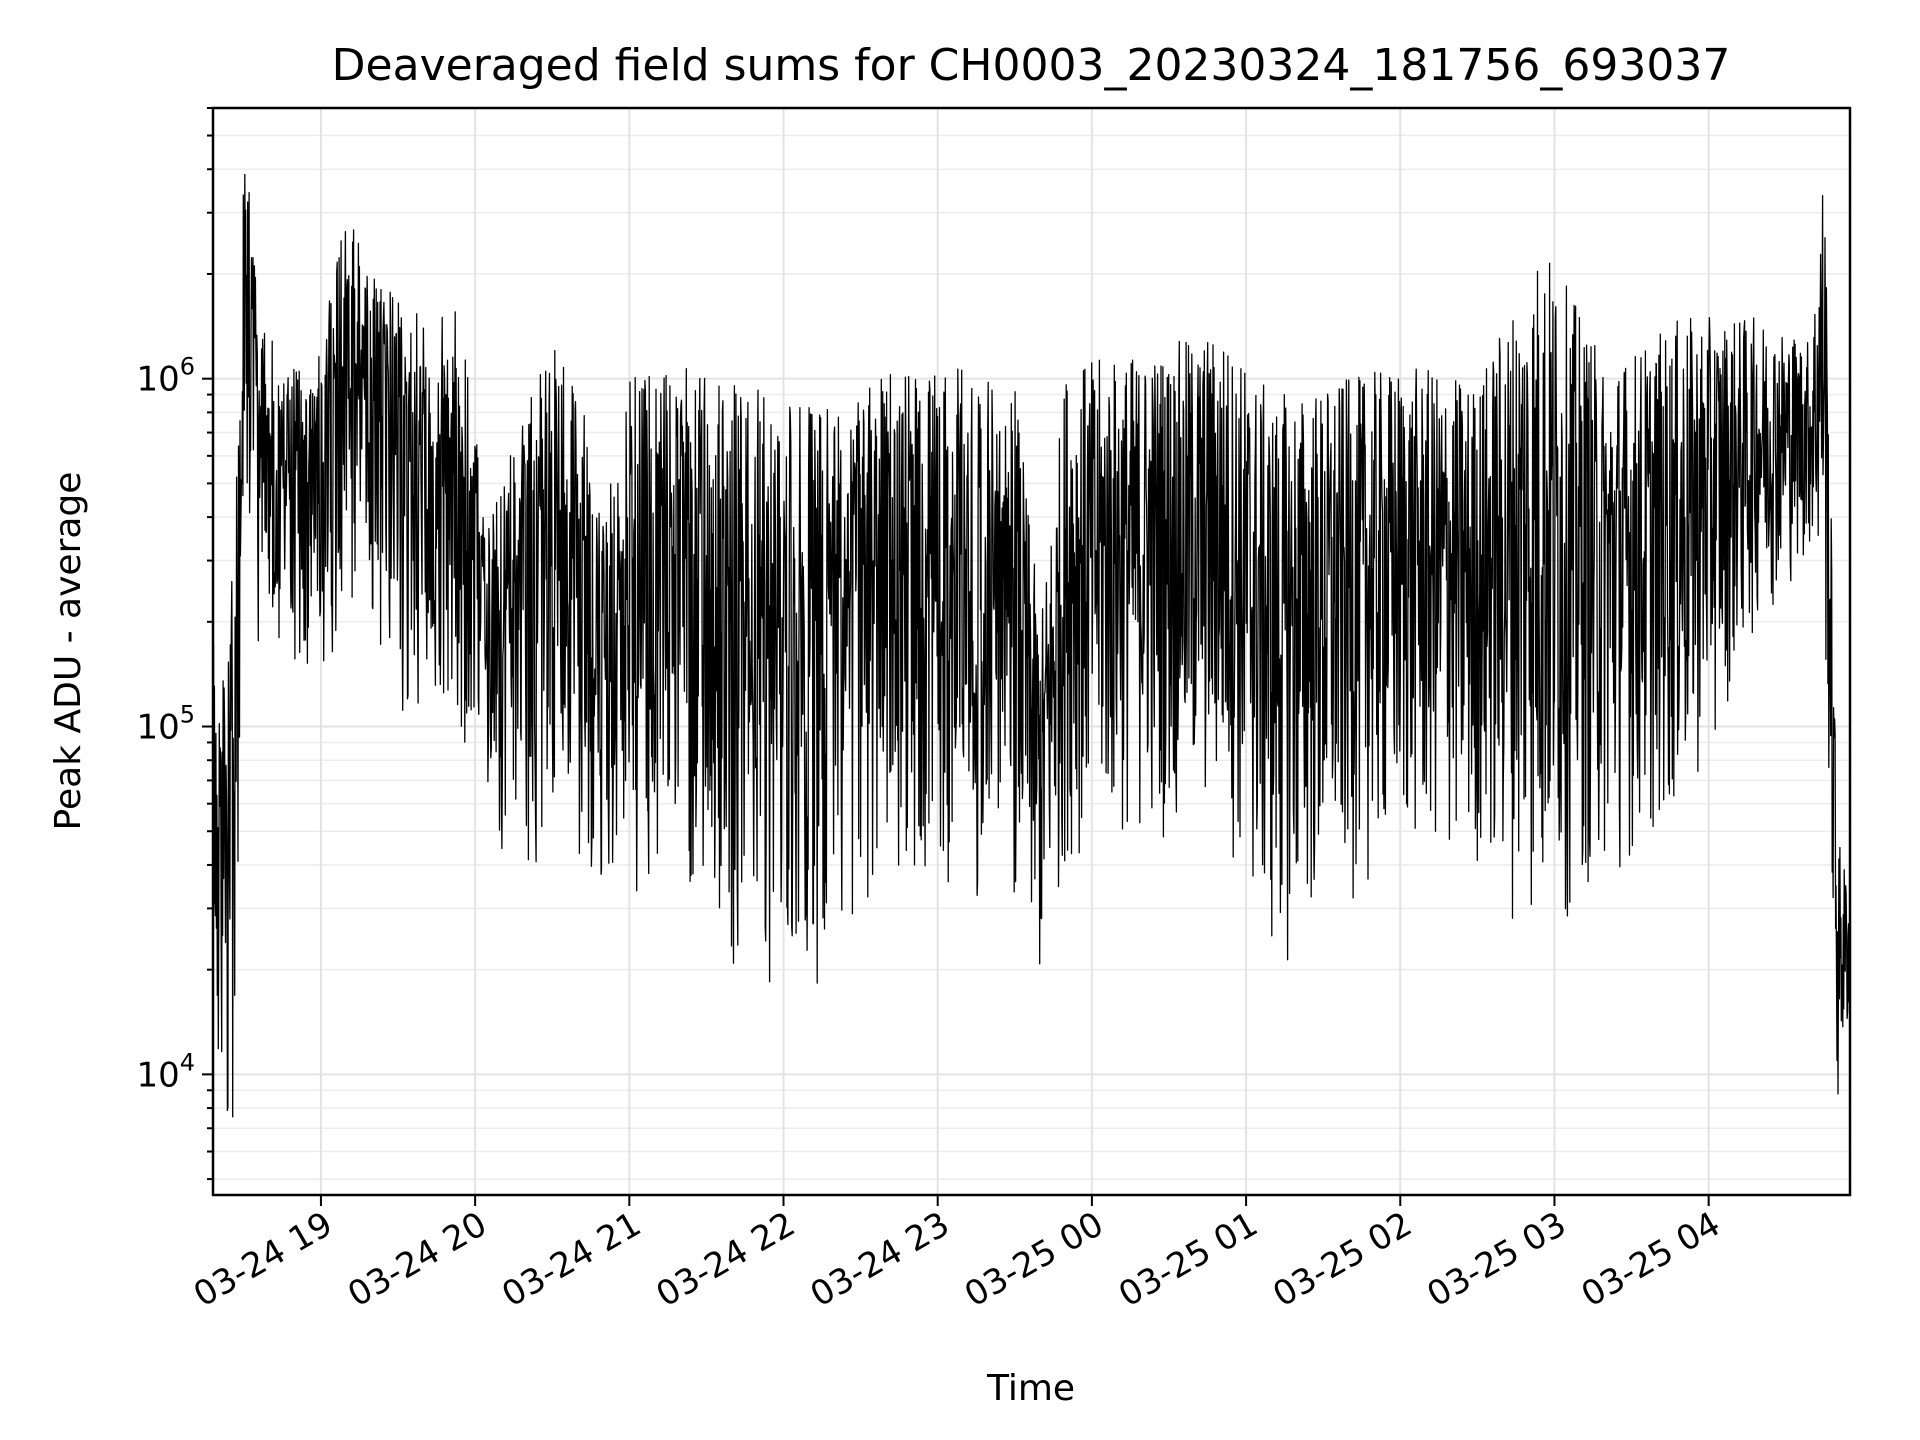 This screenshot has height=1440, width=1920. What do you see at coordinates (263, 1259) in the screenshot?
I see `x-tick-label-0: 03-24 19` at bounding box center [263, 1259].